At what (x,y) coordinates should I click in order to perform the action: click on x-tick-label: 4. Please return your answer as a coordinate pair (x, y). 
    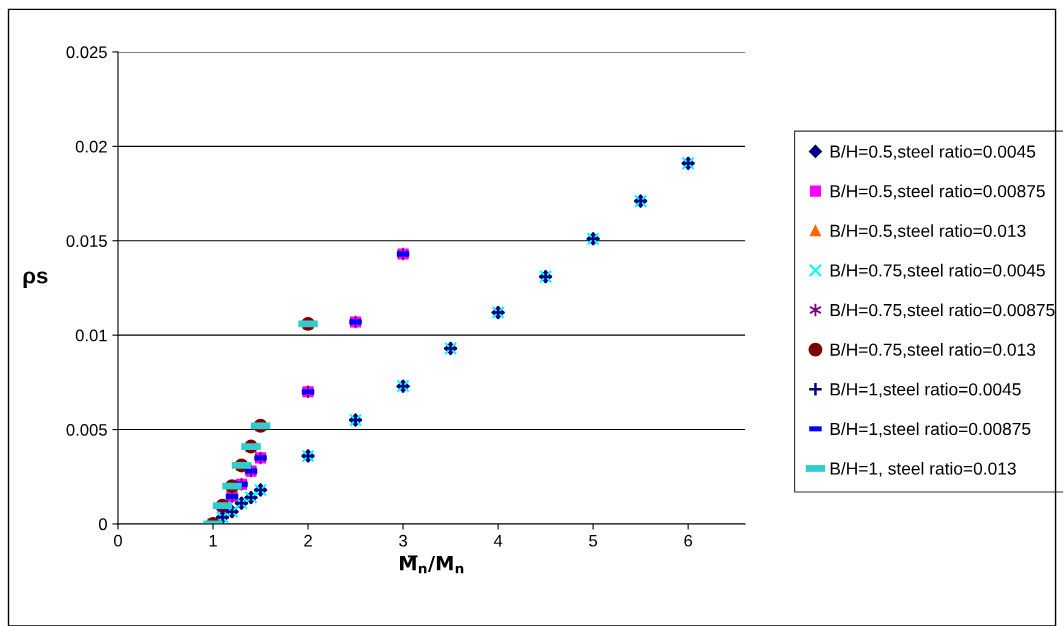
    Looking at the image, I should click on (498, 540).